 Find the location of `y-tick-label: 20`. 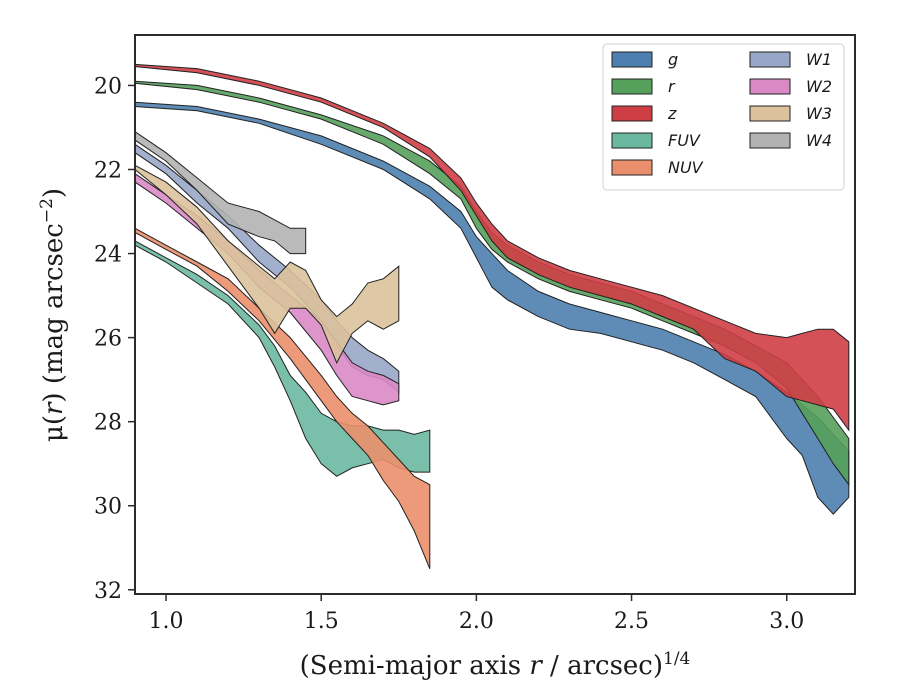

y-tick-label: 20 is located at coordinates (108, 86).